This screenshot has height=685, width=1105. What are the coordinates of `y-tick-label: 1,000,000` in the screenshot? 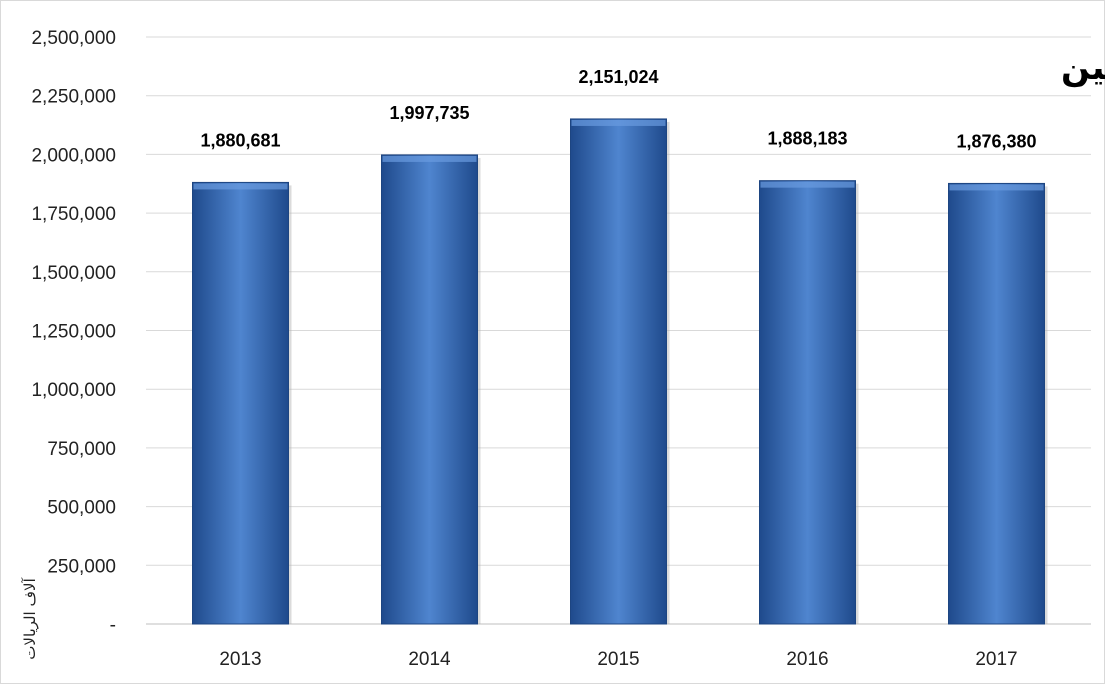 It's located at (73, 390).